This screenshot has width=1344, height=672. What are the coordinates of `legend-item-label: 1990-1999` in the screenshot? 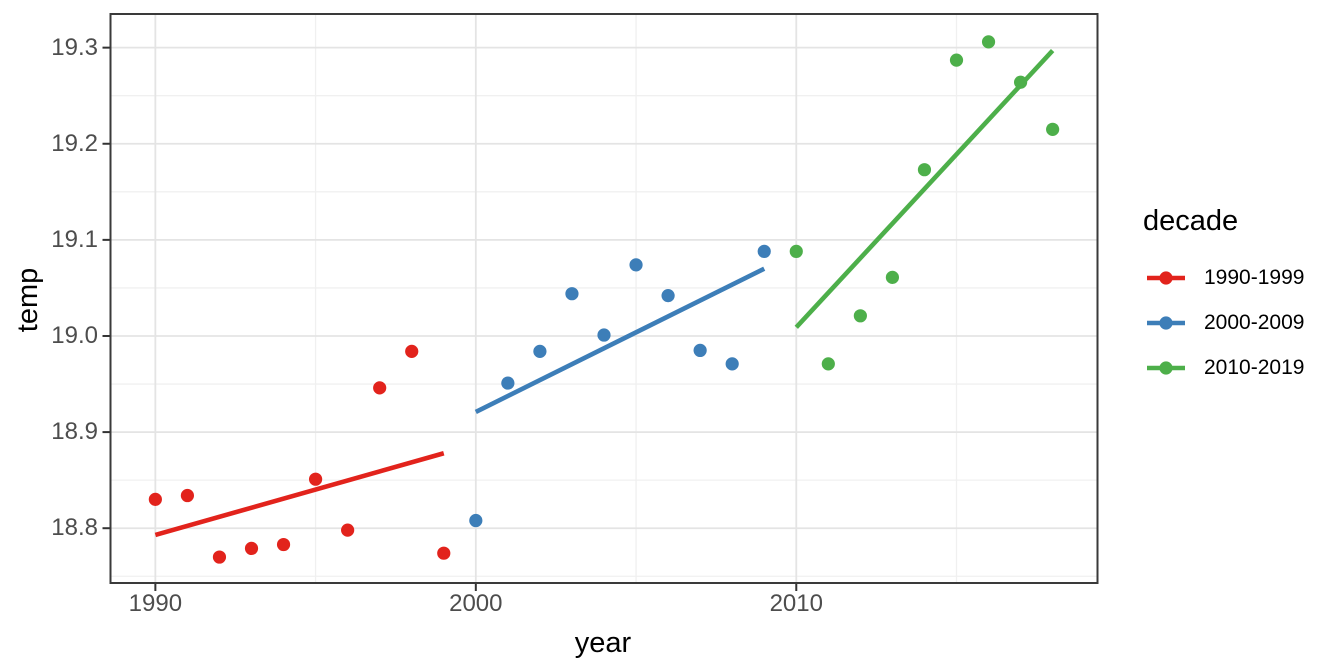 It's located at (1254, 277).